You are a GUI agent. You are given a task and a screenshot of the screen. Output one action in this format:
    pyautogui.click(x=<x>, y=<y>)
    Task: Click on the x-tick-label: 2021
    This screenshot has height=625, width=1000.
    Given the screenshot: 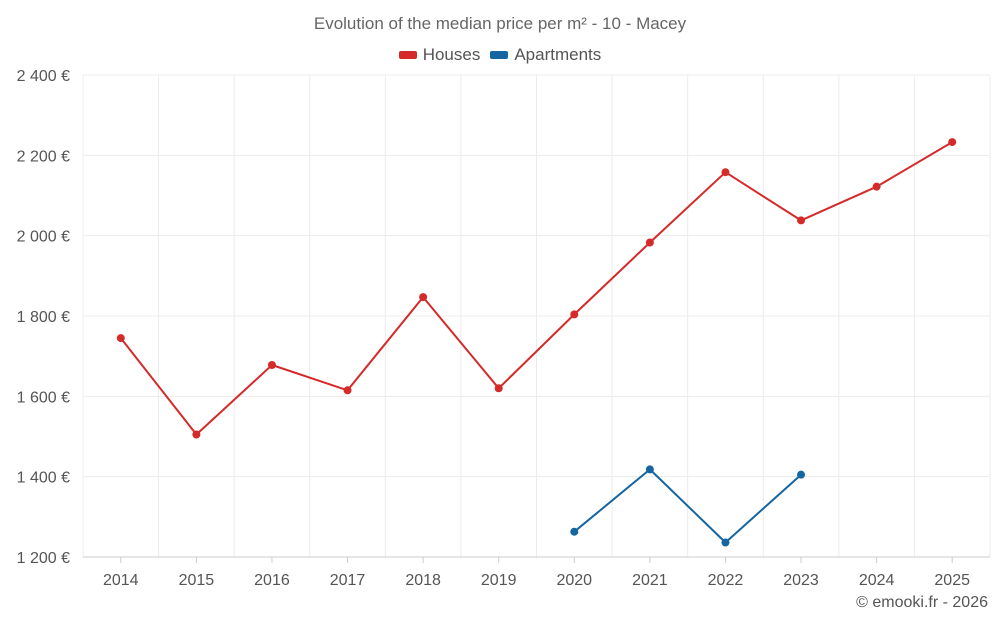 What is the action you would take?
    pyautogui.click(x=650, y=580)
    